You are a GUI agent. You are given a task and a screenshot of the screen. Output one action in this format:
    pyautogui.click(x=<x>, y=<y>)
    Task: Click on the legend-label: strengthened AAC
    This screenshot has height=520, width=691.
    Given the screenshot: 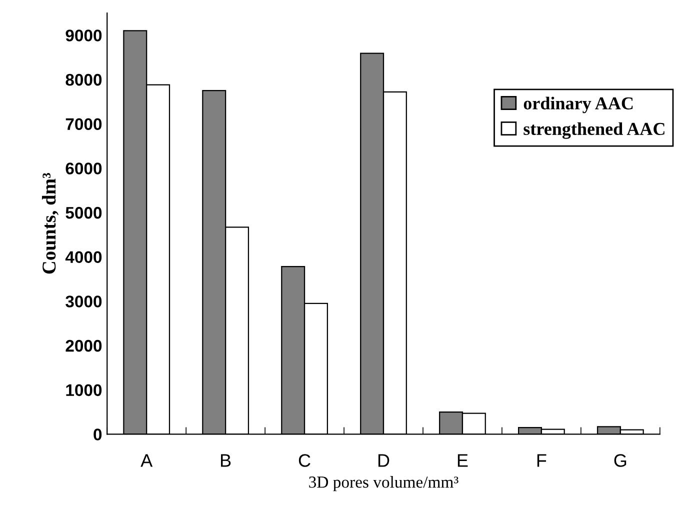 What is the action you would take?
    pyautogui.click(x=594, y=130)
    